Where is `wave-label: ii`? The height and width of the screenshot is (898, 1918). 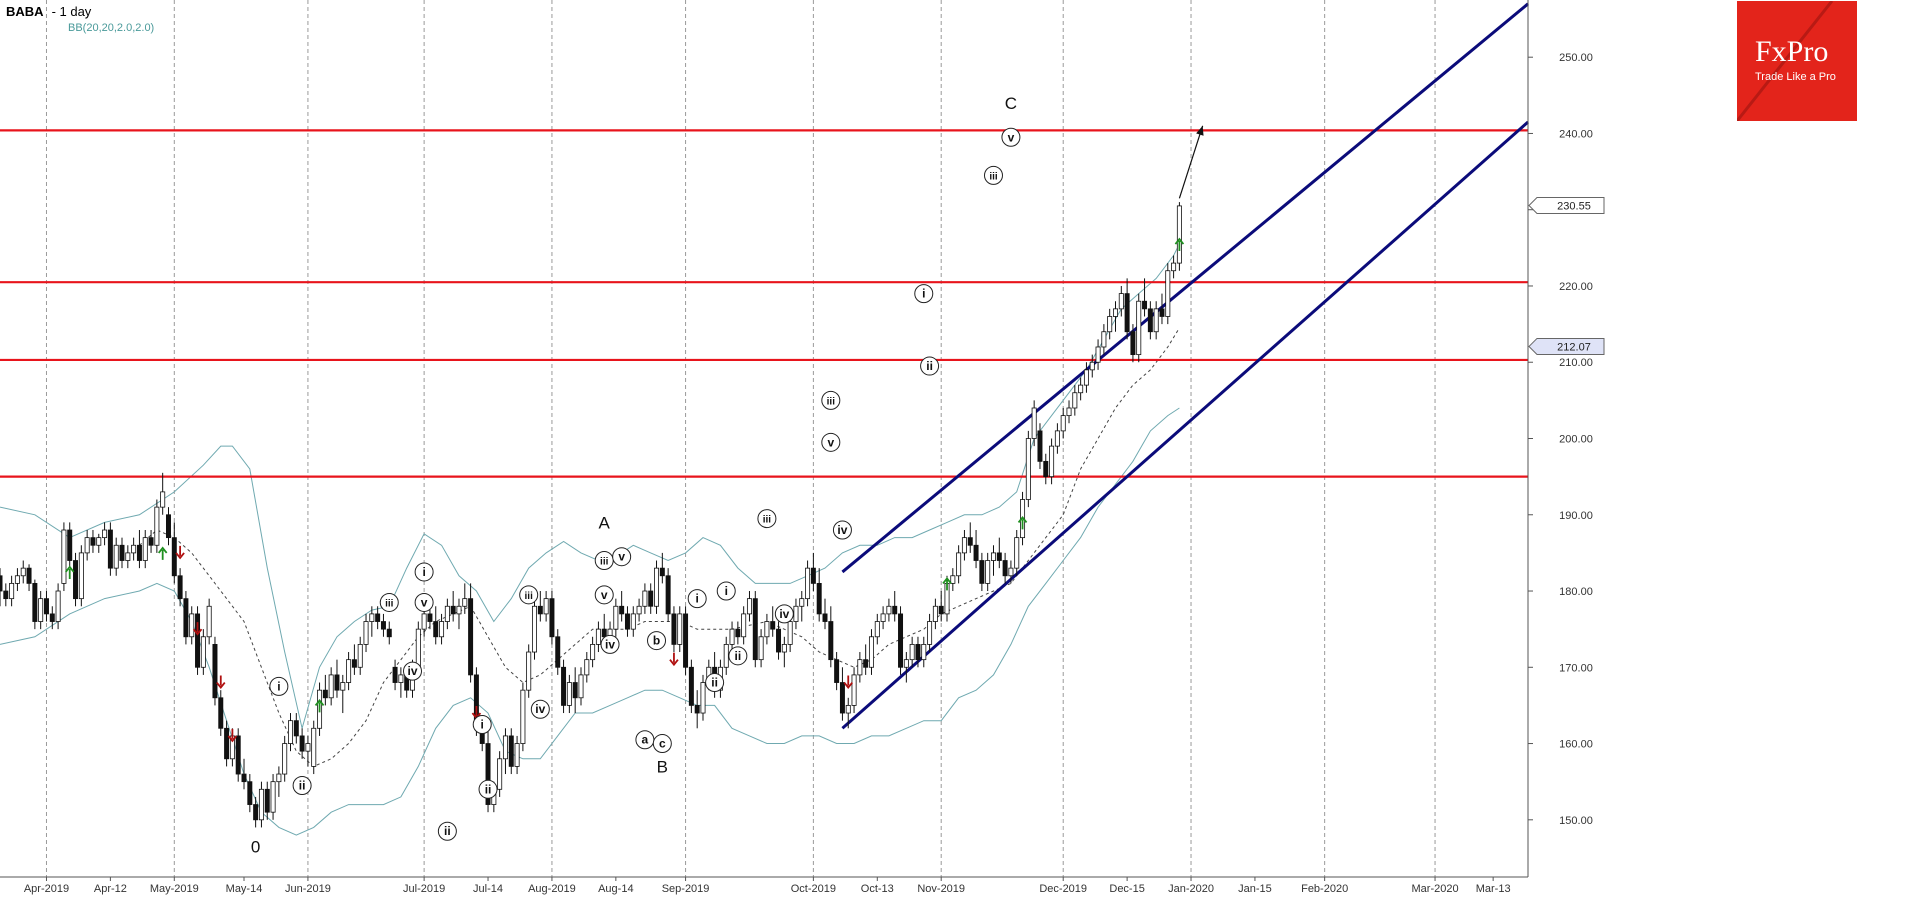 wave-label: ii is located at coordinates (738, 656).